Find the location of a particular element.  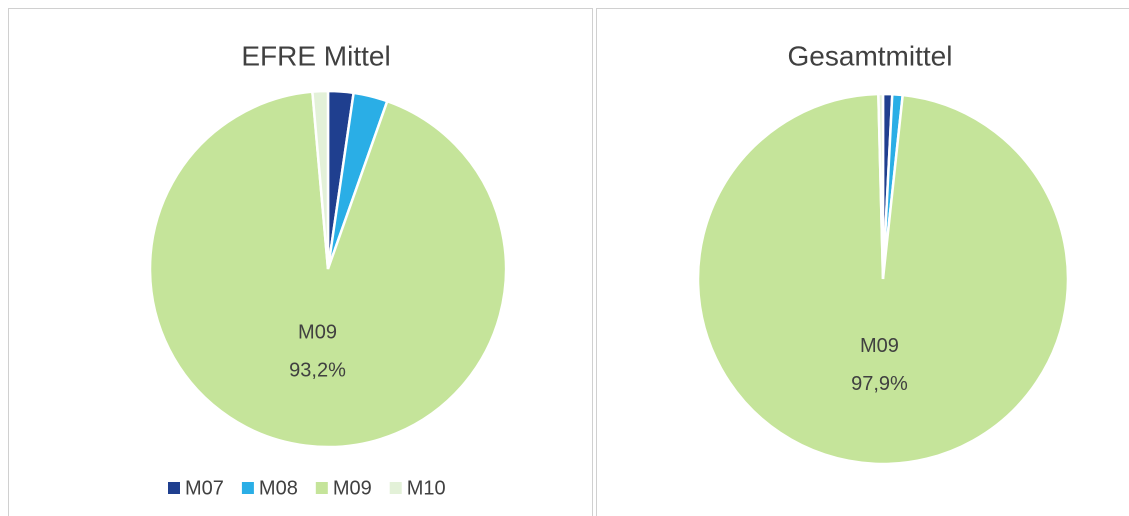

legend-label: M10 is located at coordinates (426, 488).